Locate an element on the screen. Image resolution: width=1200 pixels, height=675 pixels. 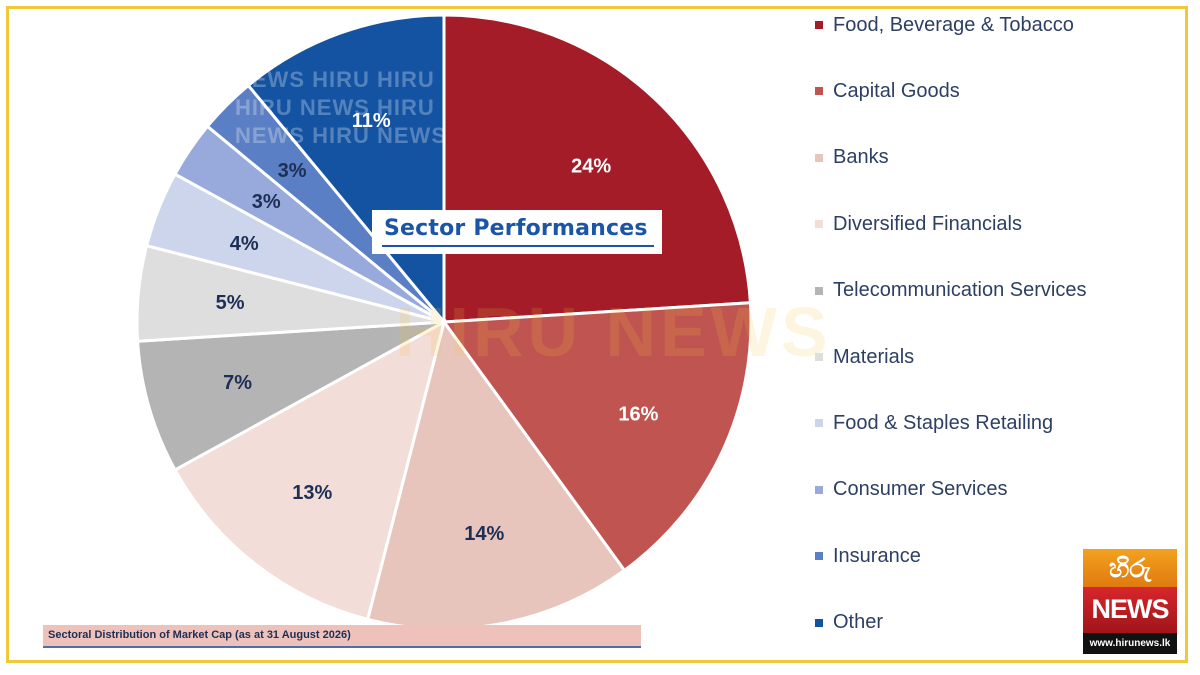
legend-label: Banks is located at coordinates (861, 157).